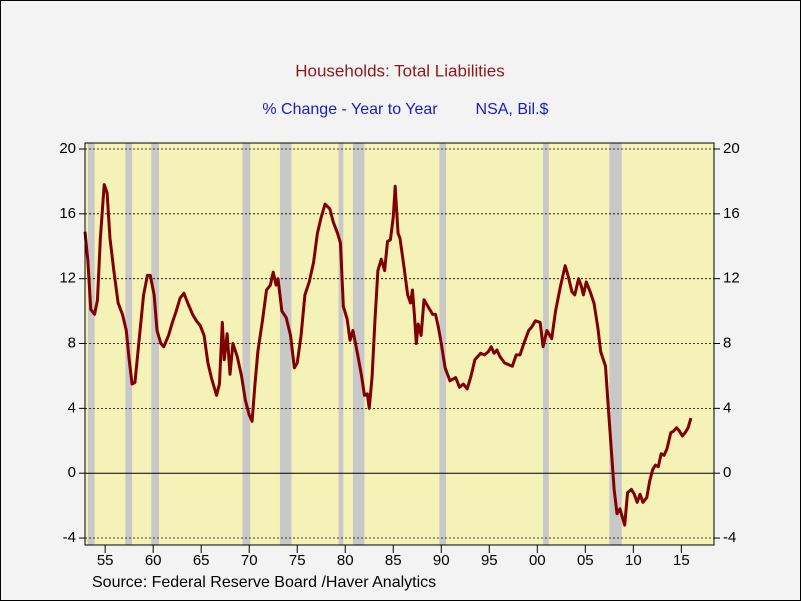 The height and width of the screenshot is (601, 801). What do you see at coordinates (585, 560) in the screenshot?
I see `x-tick-label: 05` at bounding box center [585, 560].